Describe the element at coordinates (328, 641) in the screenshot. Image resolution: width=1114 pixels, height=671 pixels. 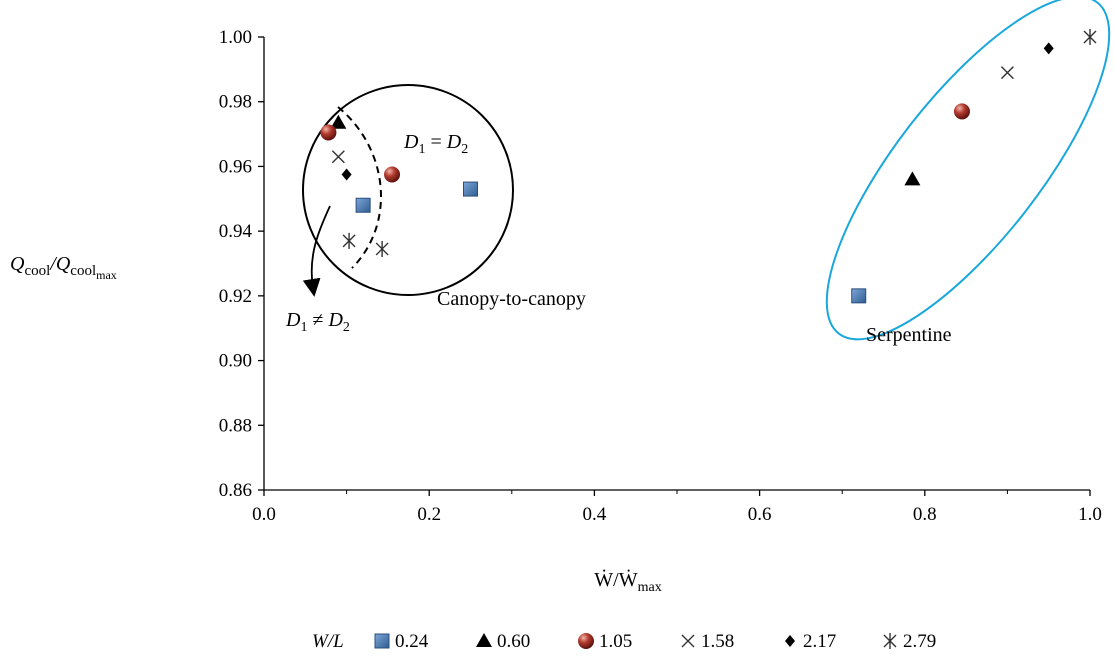
I see `legend-title: W/L` at that location.